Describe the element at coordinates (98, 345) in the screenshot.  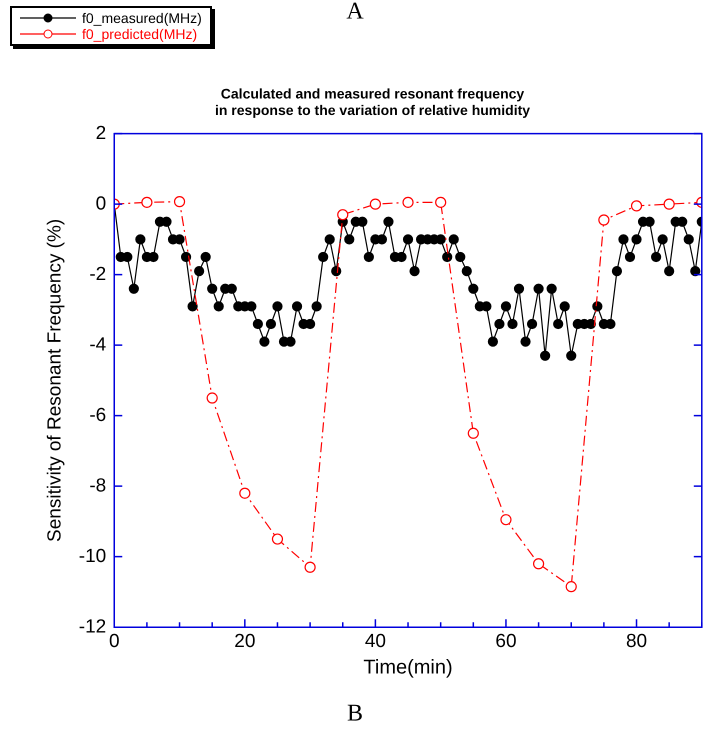
I see `y-tick-label: -4` at that location.